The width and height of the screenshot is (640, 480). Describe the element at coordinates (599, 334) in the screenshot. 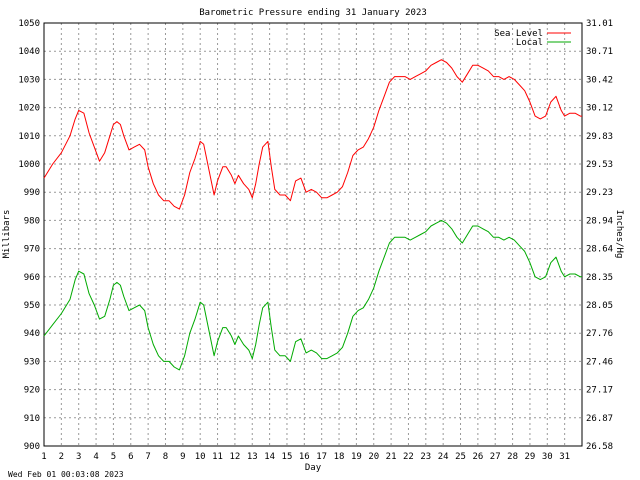

I see `y-tick-label-right: 27.76` at that location.